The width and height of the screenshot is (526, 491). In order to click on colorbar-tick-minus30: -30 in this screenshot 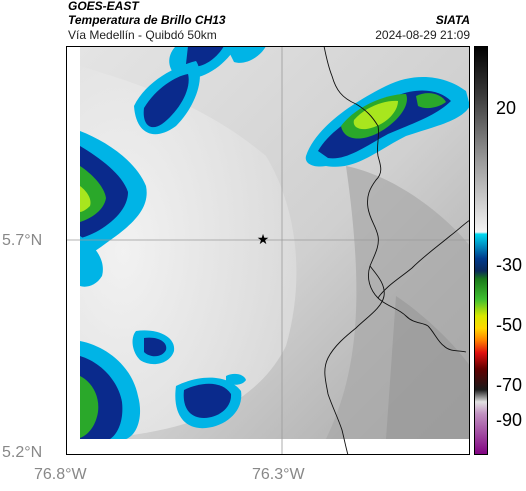, I will do `click(509, 265)`.